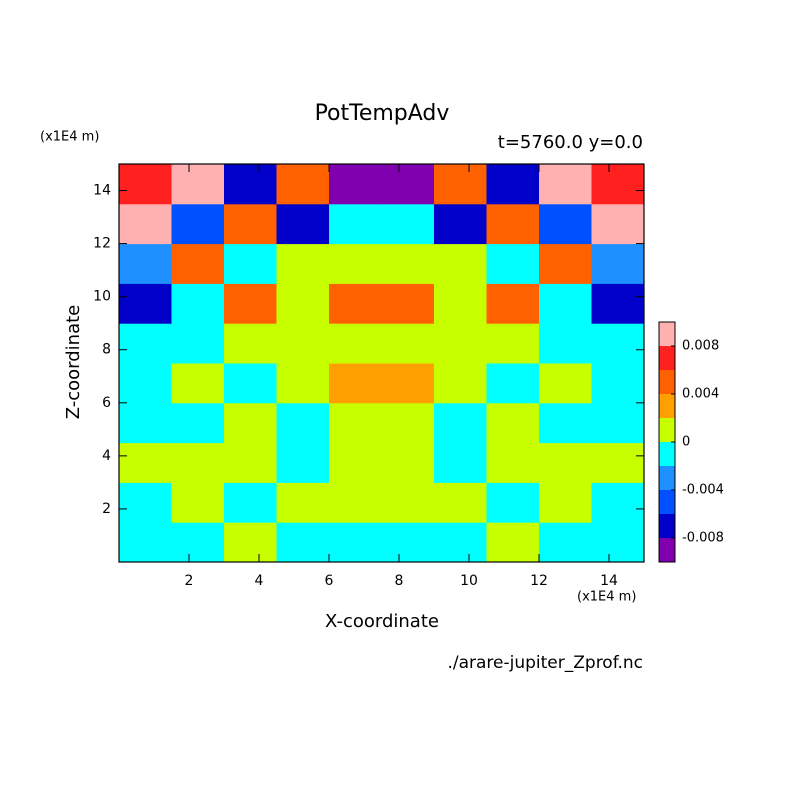 The width and height of the screenshot is (804, 804). What do you see at coordinates (259, 581) in the screenshot?
I see `x-tick-label: 4` at bounding box center [259, 581].